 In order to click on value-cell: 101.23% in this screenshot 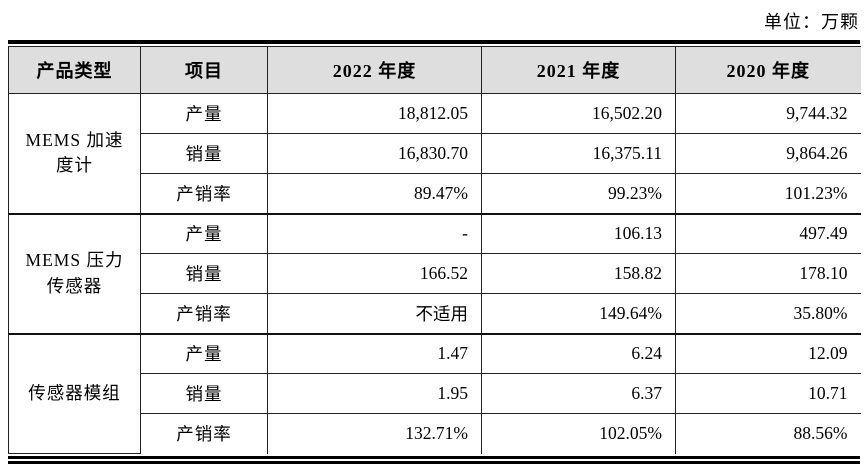, I will do `click(768, 193)`.